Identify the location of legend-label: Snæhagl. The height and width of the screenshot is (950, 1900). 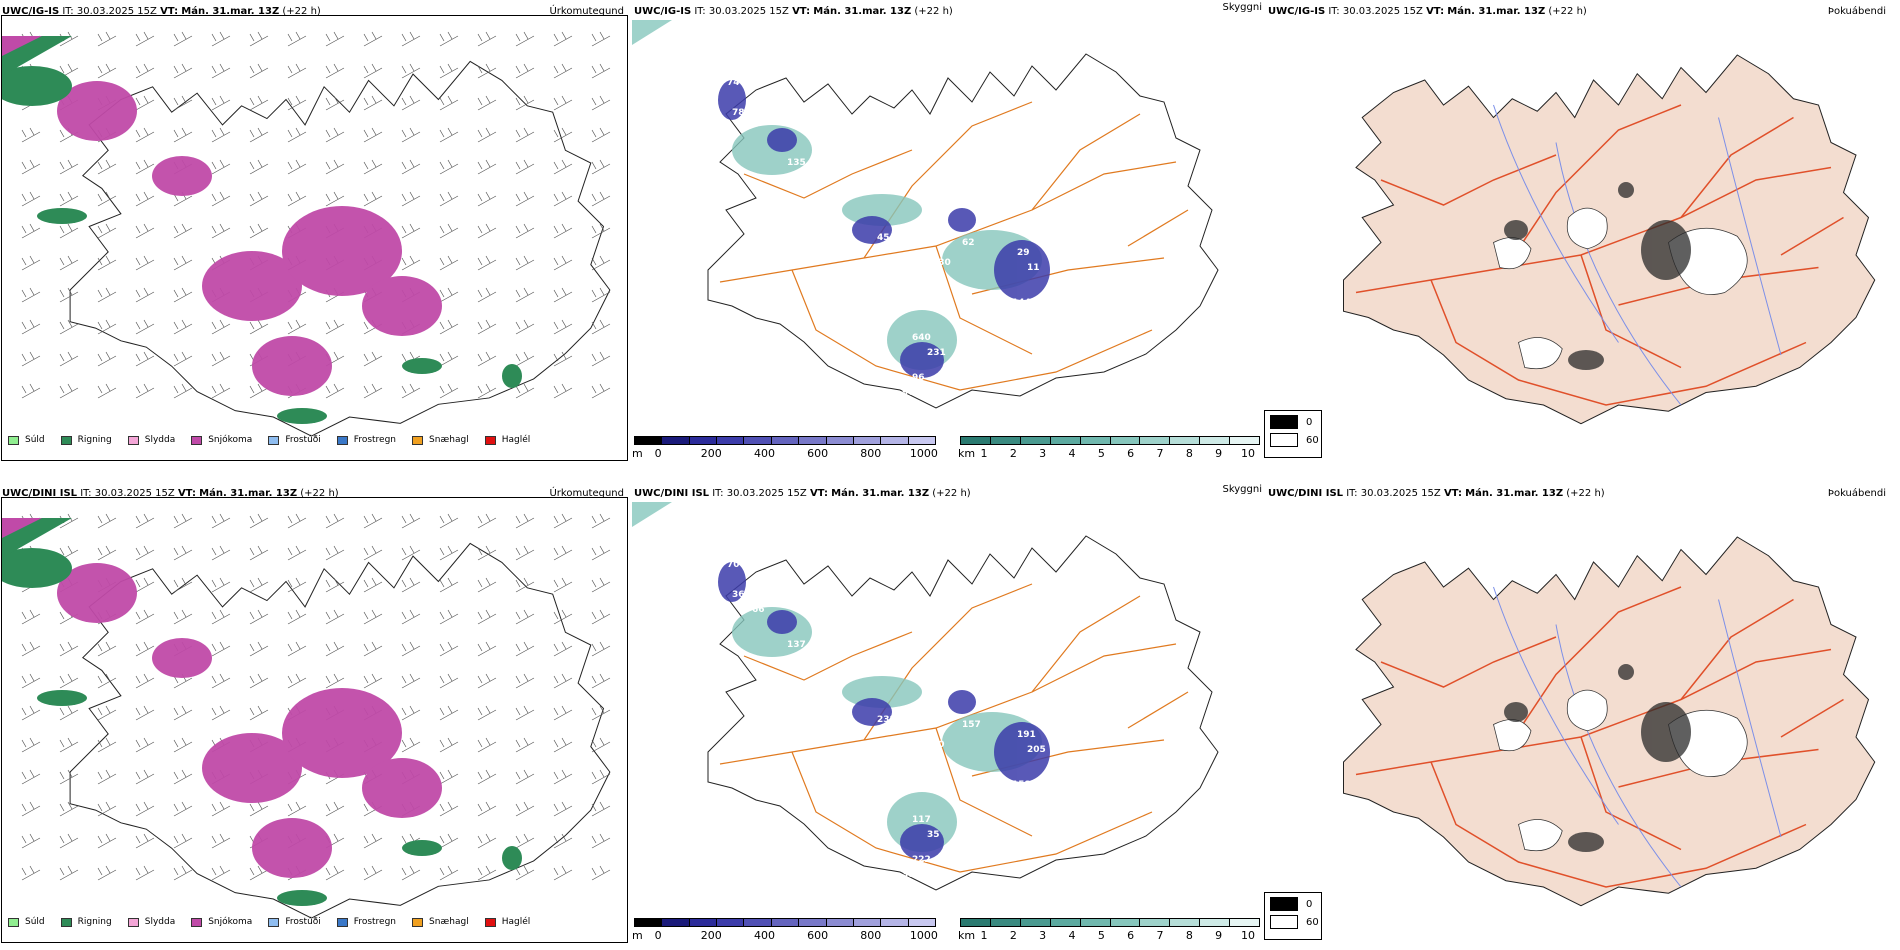
(449, 922).